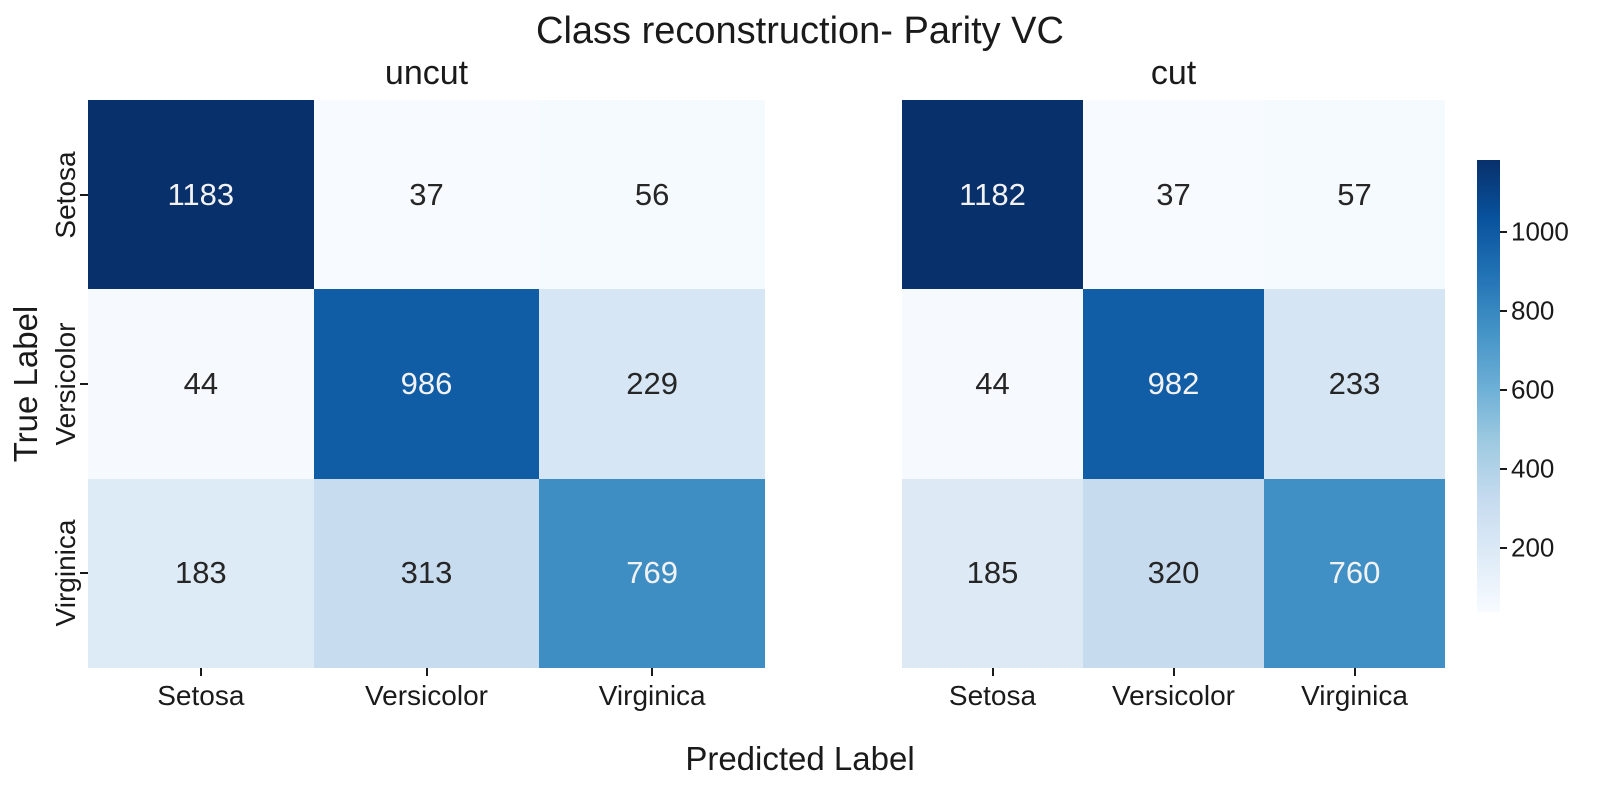 The image size is (1600, 800). Describe the element at coordinates (201, 195) in the screenshot. I see `heatmap-cell-uncut-r0c0: 1183` at that location.